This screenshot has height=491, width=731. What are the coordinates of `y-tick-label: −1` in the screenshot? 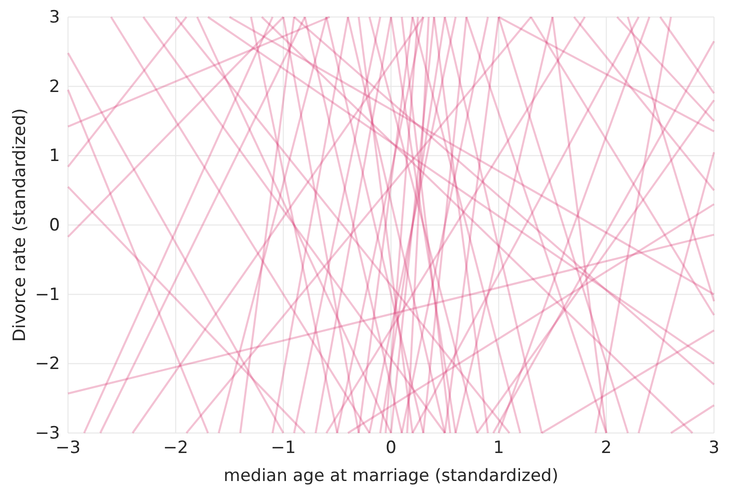 It's located at (47, 294).